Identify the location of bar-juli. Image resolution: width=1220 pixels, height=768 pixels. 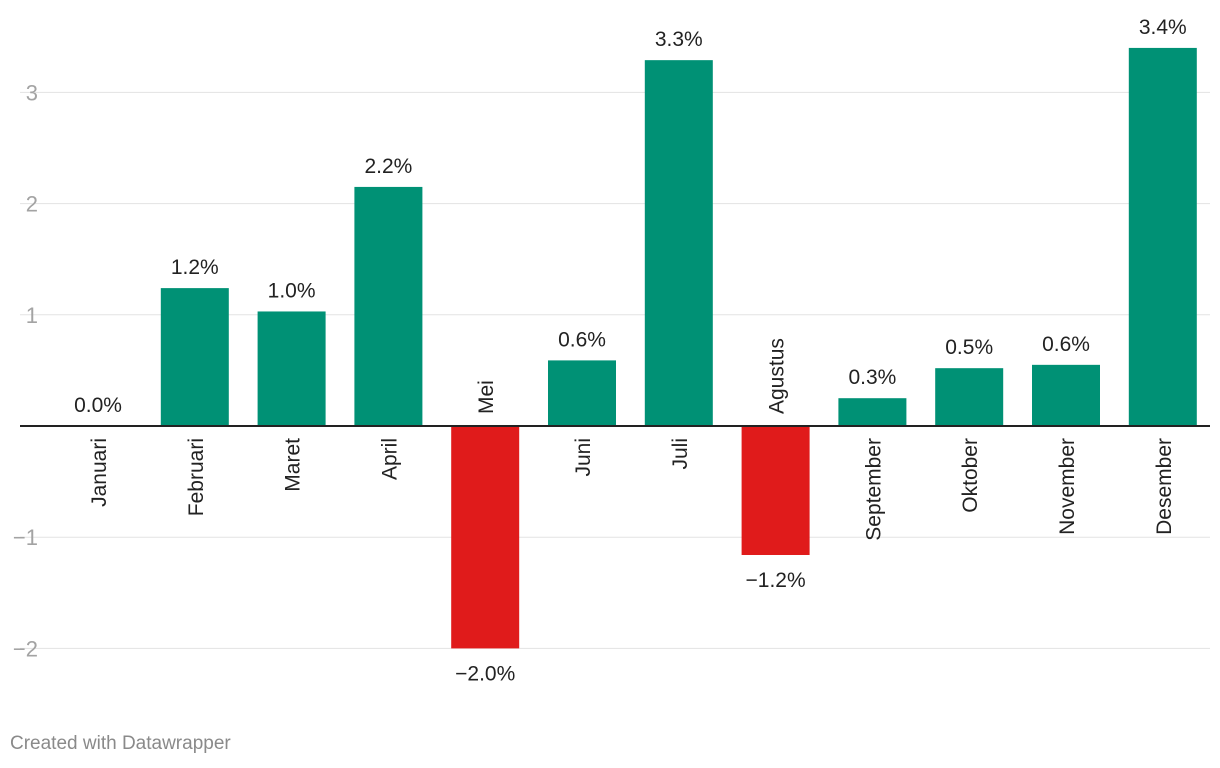
(678, 243).